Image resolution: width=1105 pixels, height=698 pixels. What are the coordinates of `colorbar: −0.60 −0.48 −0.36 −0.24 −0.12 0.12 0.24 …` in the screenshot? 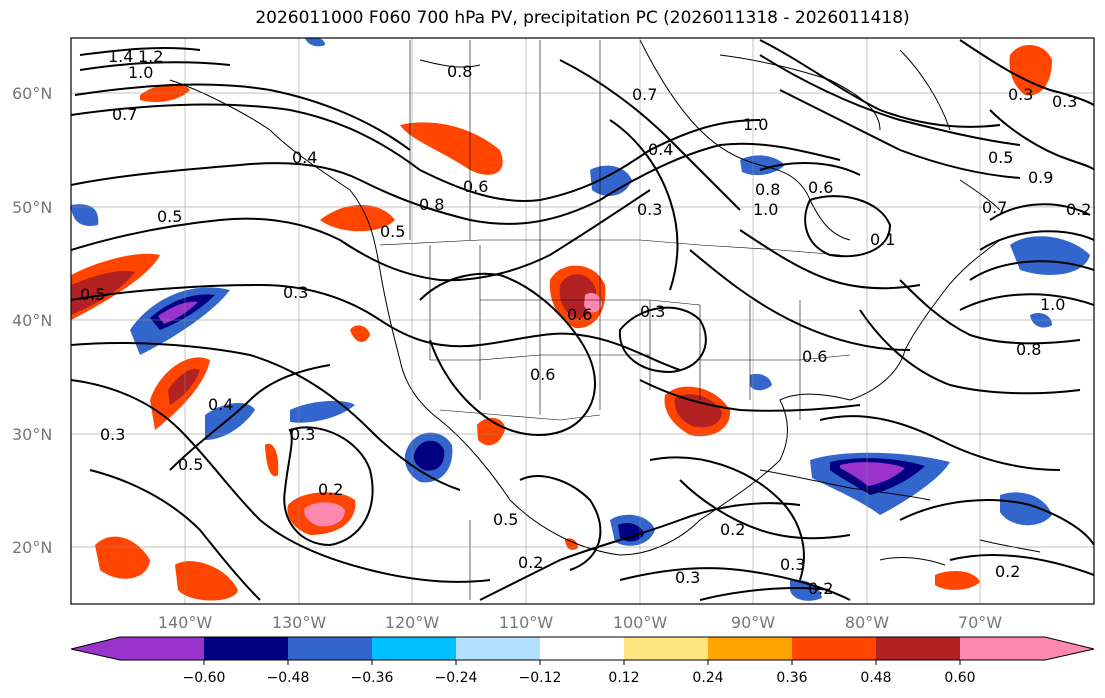 It's located at (582, 661).